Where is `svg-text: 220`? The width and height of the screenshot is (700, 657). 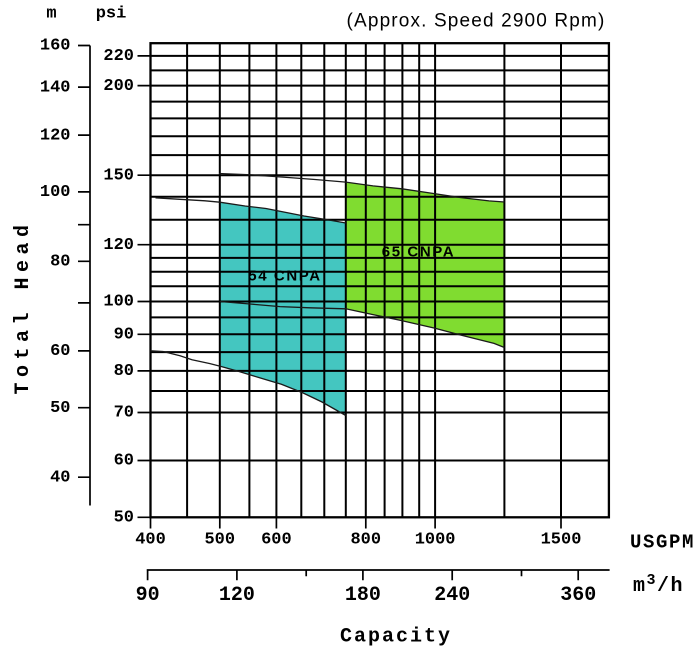
svg-text: 220 is located at coordinates (118, 56).